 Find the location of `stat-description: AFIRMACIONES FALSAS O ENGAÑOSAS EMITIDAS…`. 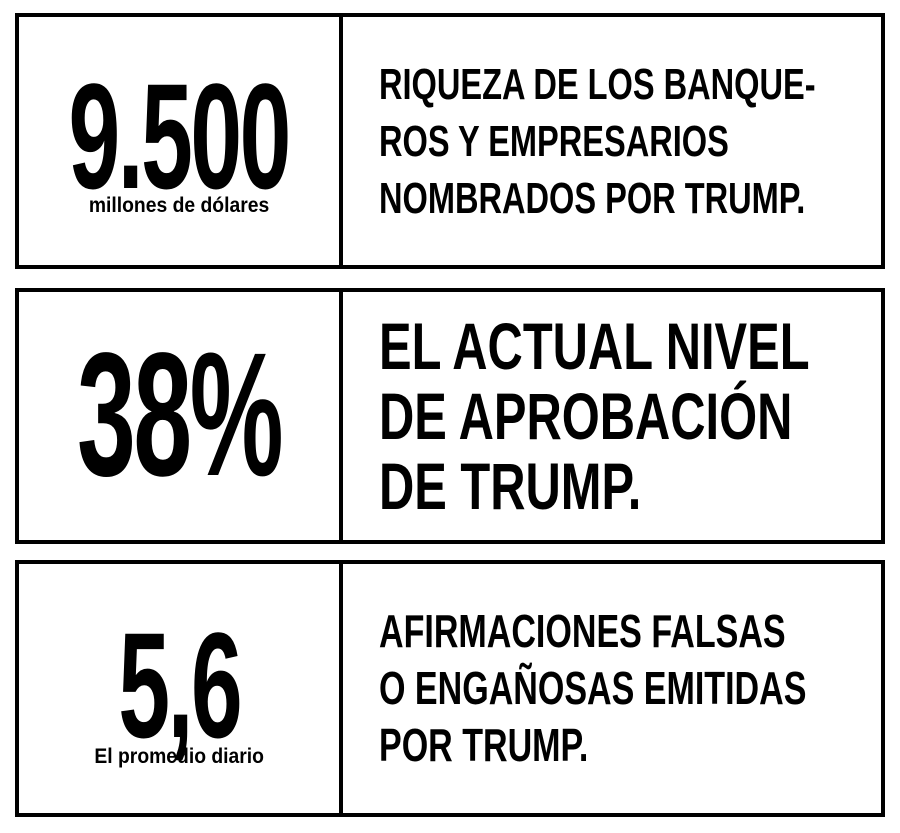

stat-description: AFIRMACIONES FALSAS O ENGAÑOSAS EMITIDAS… is located at coordinates (593, 688).